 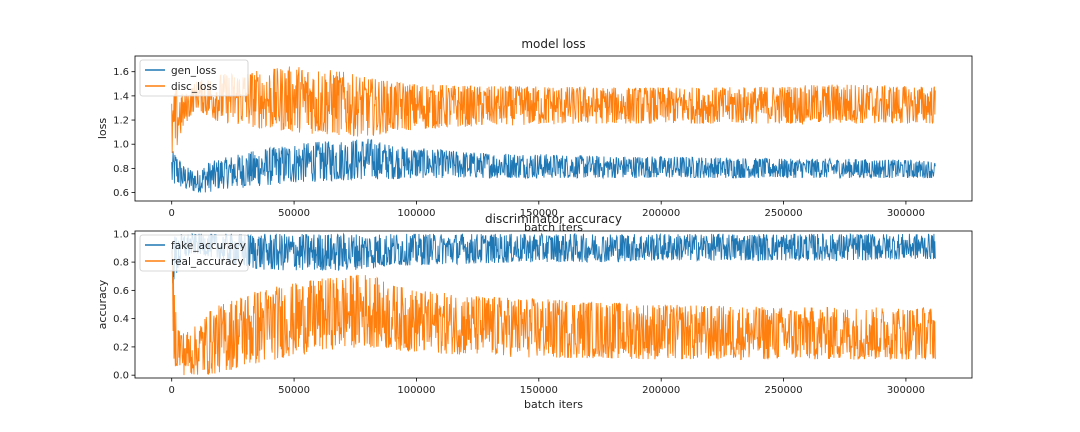 I want to click on legend: gen_loss disc_loss, so click(x=194, y=78).